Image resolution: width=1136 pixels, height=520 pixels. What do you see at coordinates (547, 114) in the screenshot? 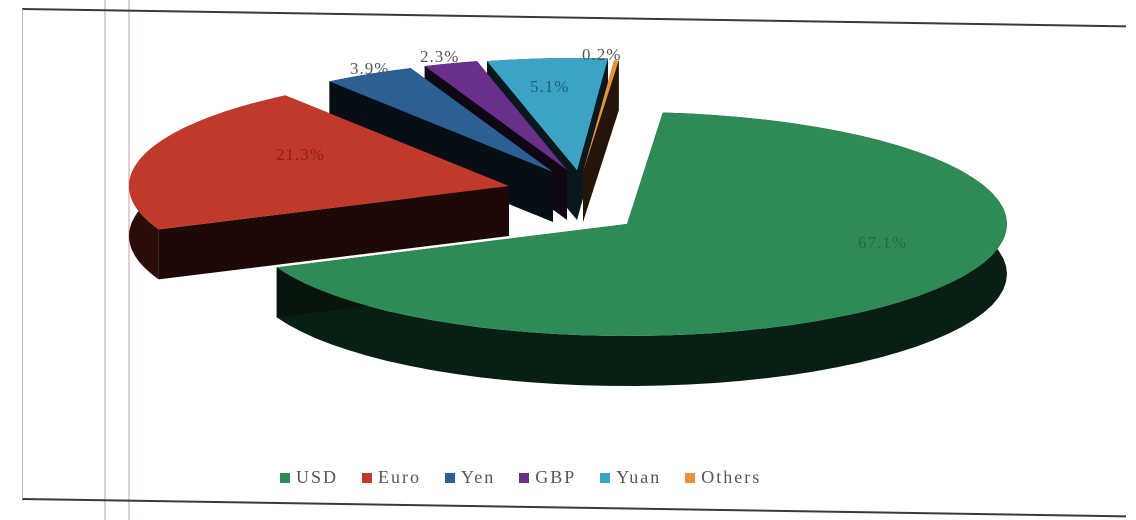
I see `pie-slice-yuan` at bounding box center [547, 114].